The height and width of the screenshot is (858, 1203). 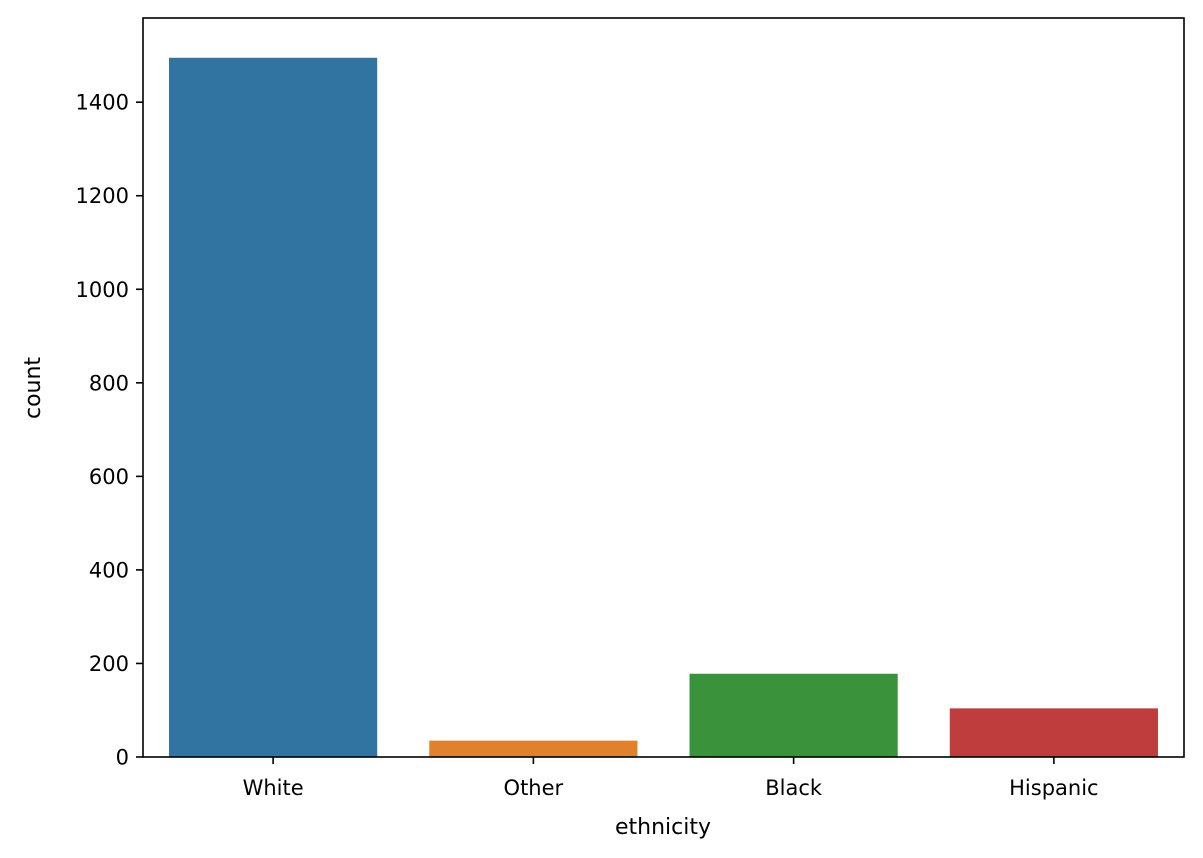 I want to click on bar-white, so click(x=273, y=407).